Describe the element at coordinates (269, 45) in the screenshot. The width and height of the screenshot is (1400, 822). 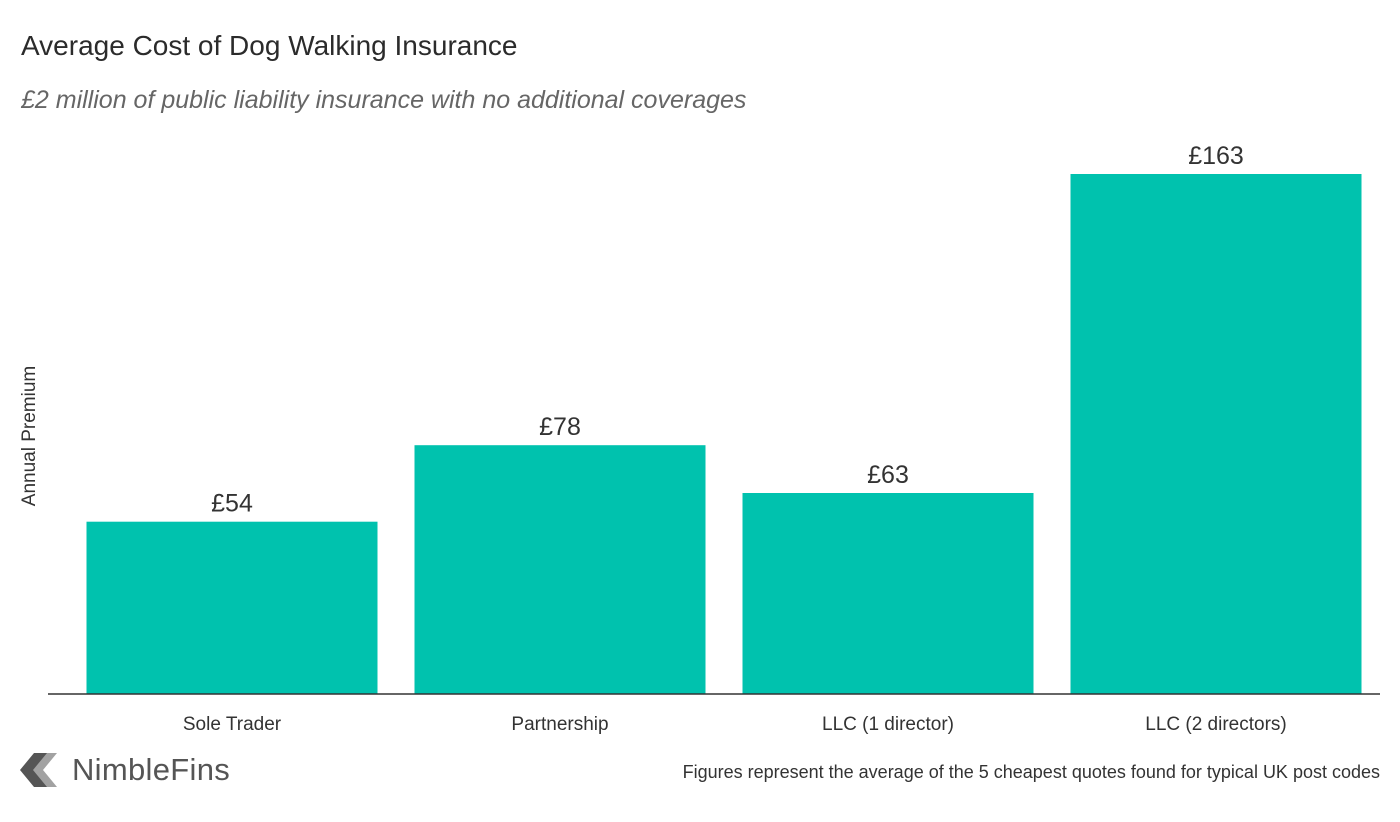
I see `chart-title: Average Cost of Dog Walking Insurance` at that location.